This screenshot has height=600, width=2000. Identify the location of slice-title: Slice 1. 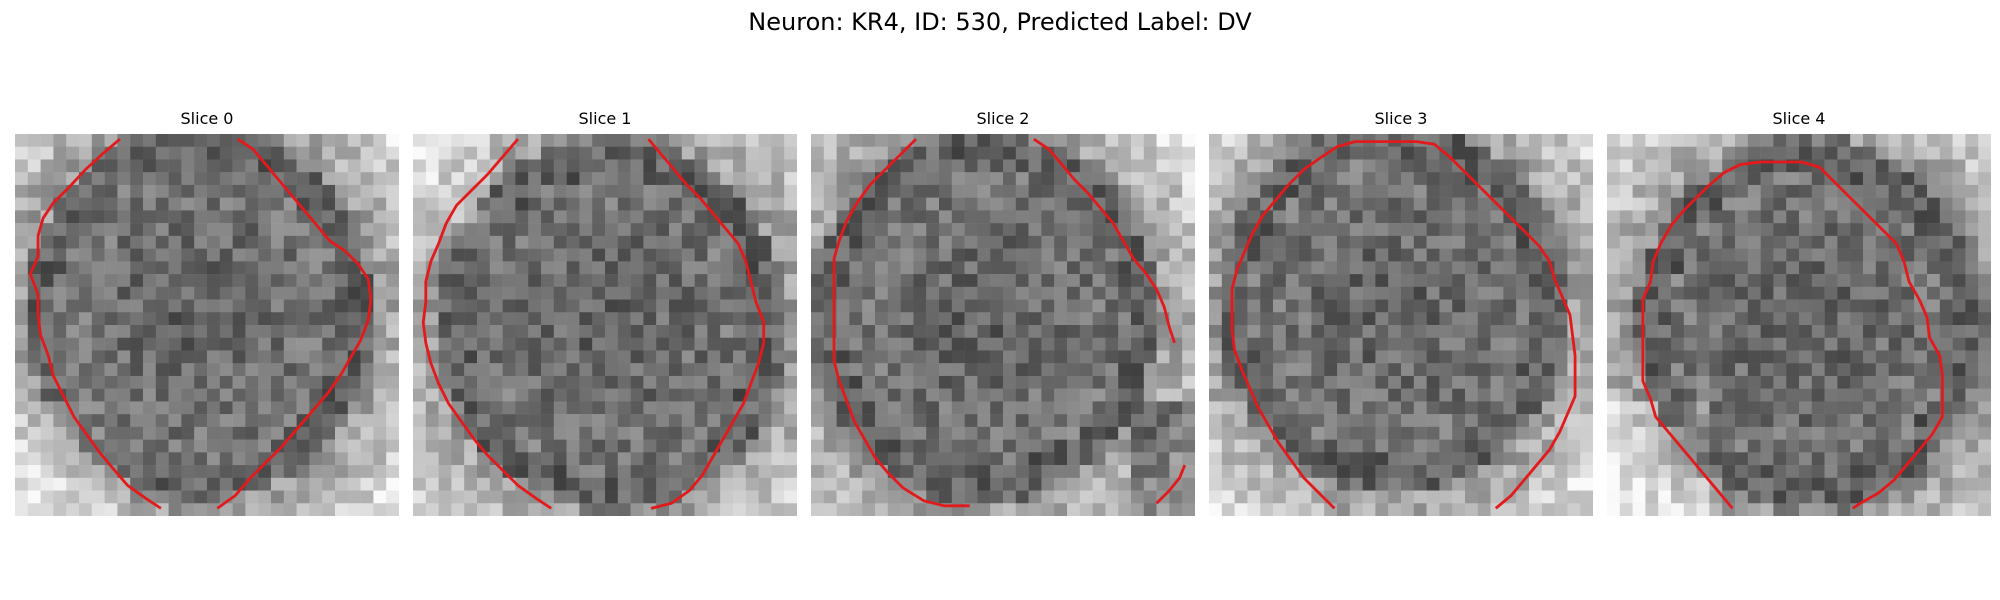
(605, 118).